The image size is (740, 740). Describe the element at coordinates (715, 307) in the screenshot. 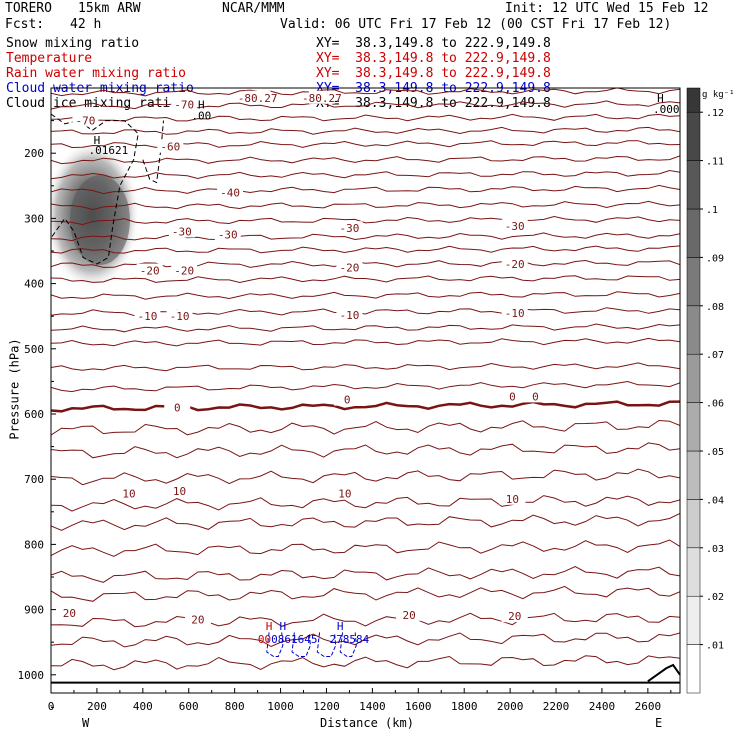

I see `colorbar-label: .08` at that location.